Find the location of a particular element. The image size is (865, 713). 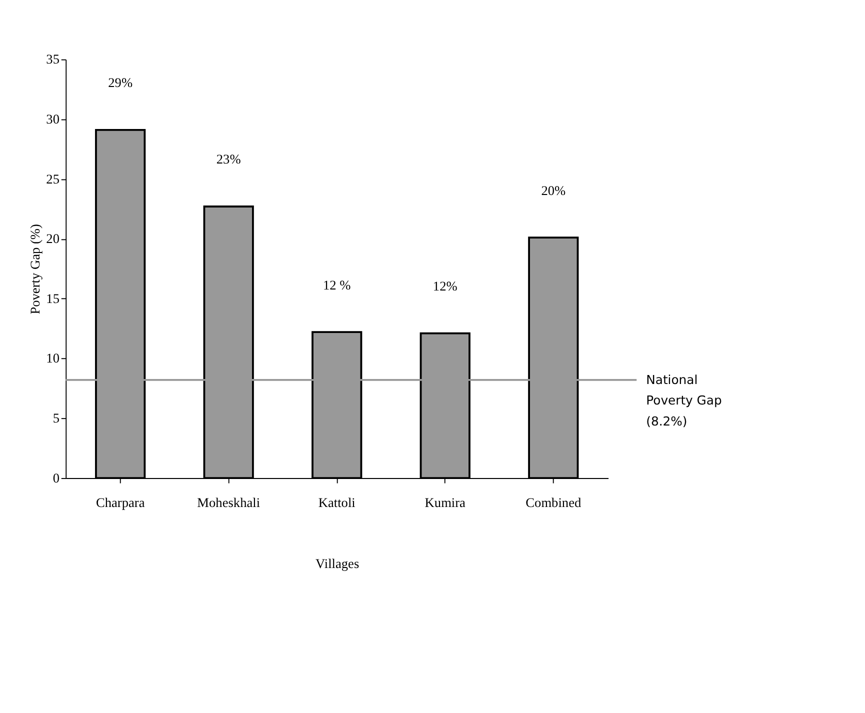

y-tick-label: 0 is located at coordinates (56, 478).